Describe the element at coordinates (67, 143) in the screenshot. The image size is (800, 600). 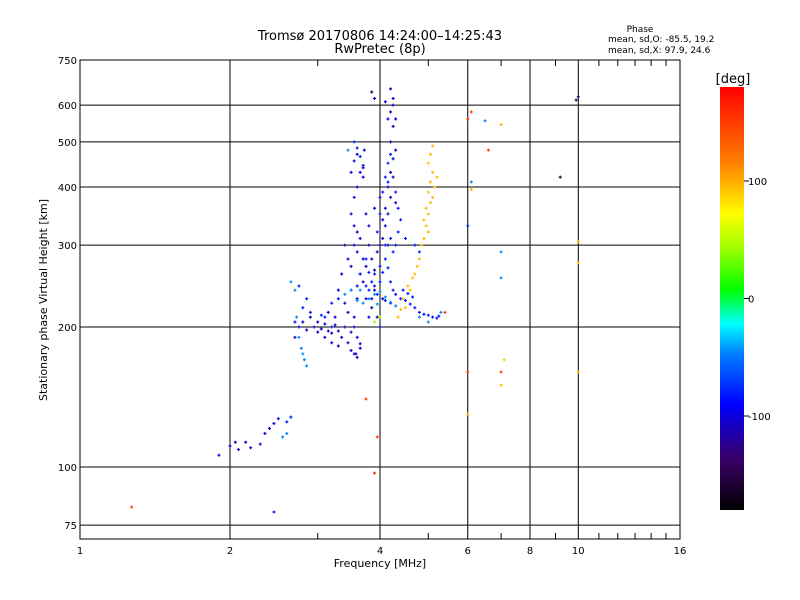
I see `y-tick-label: 500` at that location.